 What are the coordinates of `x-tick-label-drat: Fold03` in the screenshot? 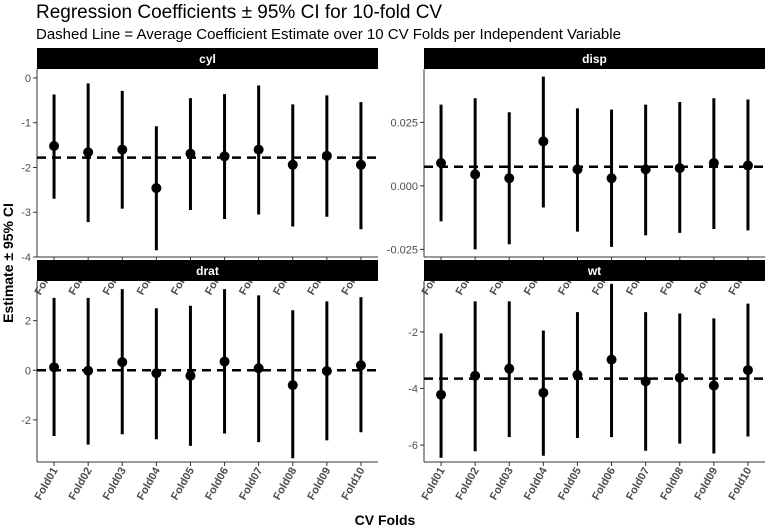 It's located at (115, 484).